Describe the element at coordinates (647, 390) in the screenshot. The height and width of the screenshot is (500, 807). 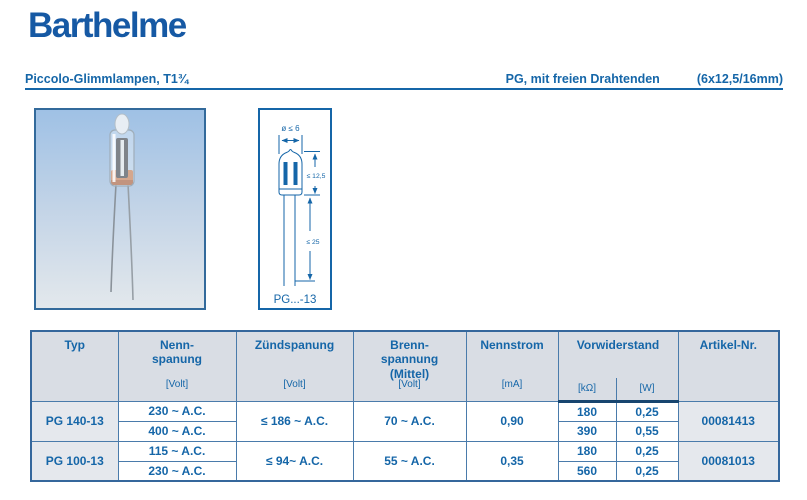
I see `unit-watt: [W]` at that location.